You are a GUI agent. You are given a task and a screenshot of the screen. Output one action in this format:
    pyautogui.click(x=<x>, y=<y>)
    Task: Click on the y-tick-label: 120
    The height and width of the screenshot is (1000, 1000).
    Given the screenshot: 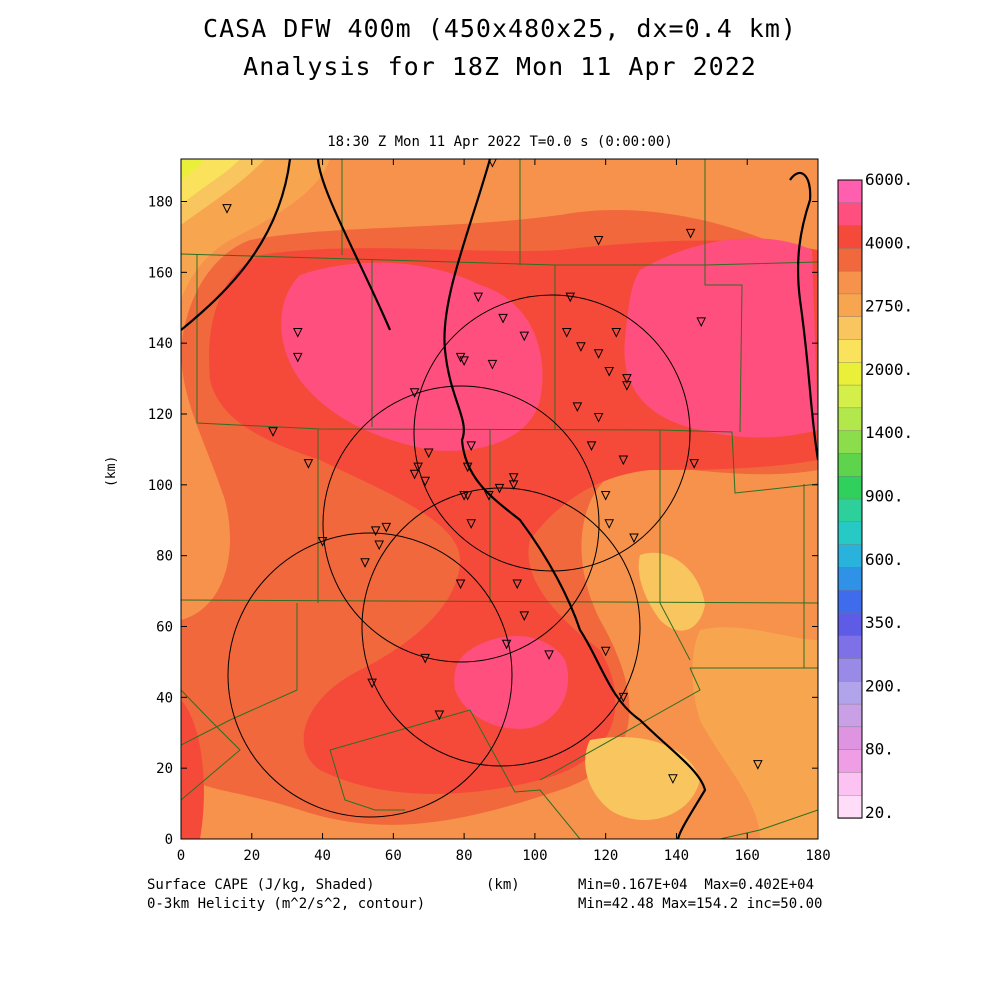 What is the action you would take?
    pyautogui.click(x=160, y=415)
    